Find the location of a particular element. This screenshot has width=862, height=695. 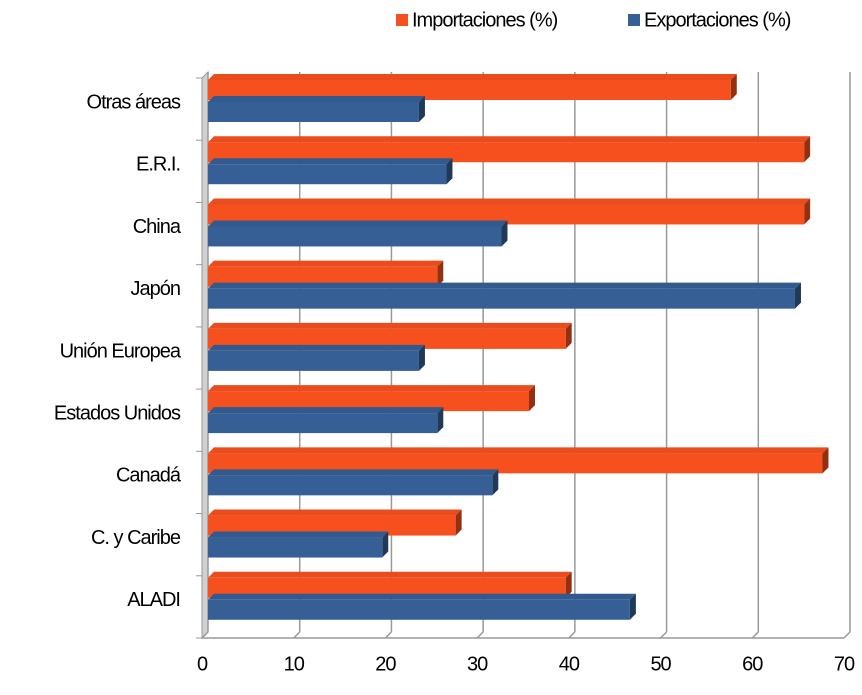

x-tick-label: 40 is located at coordinates (569, 664).